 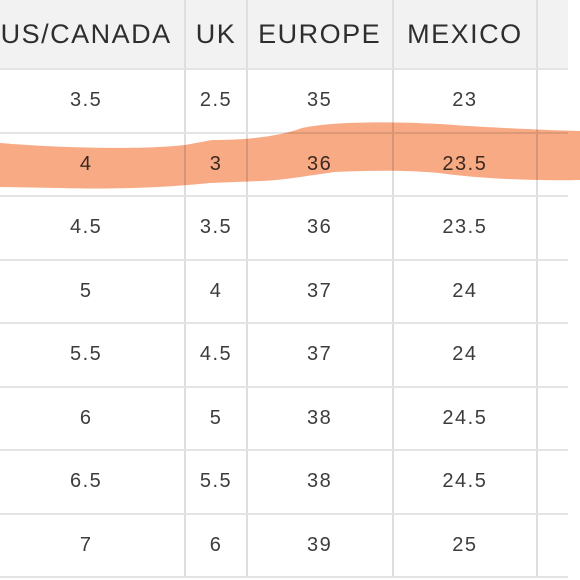 I want to click on header-row: US/CANADA UK EUROPE MEXICO, so click(x=284, y=35).